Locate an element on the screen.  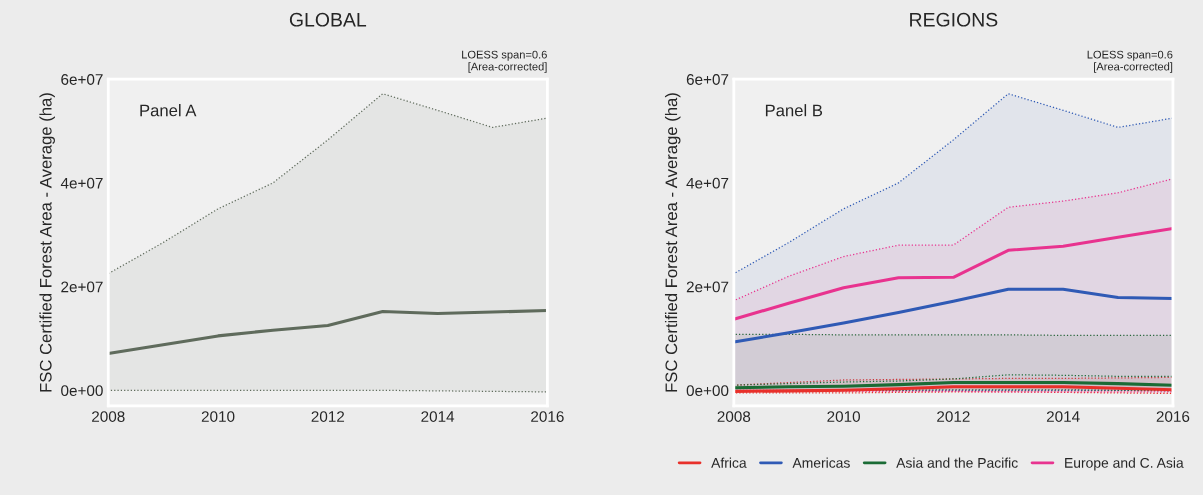
chart-title: GLOBAL is located at coordinates (328, 19).